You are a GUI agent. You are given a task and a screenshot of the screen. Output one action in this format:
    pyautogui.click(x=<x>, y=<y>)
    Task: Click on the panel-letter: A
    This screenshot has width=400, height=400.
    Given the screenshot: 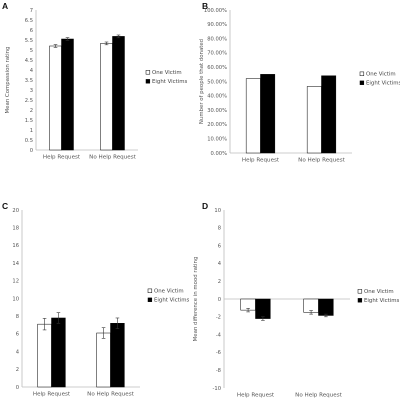 What is the action you would take?
    pyautogui.click(x=5, y=6)
    